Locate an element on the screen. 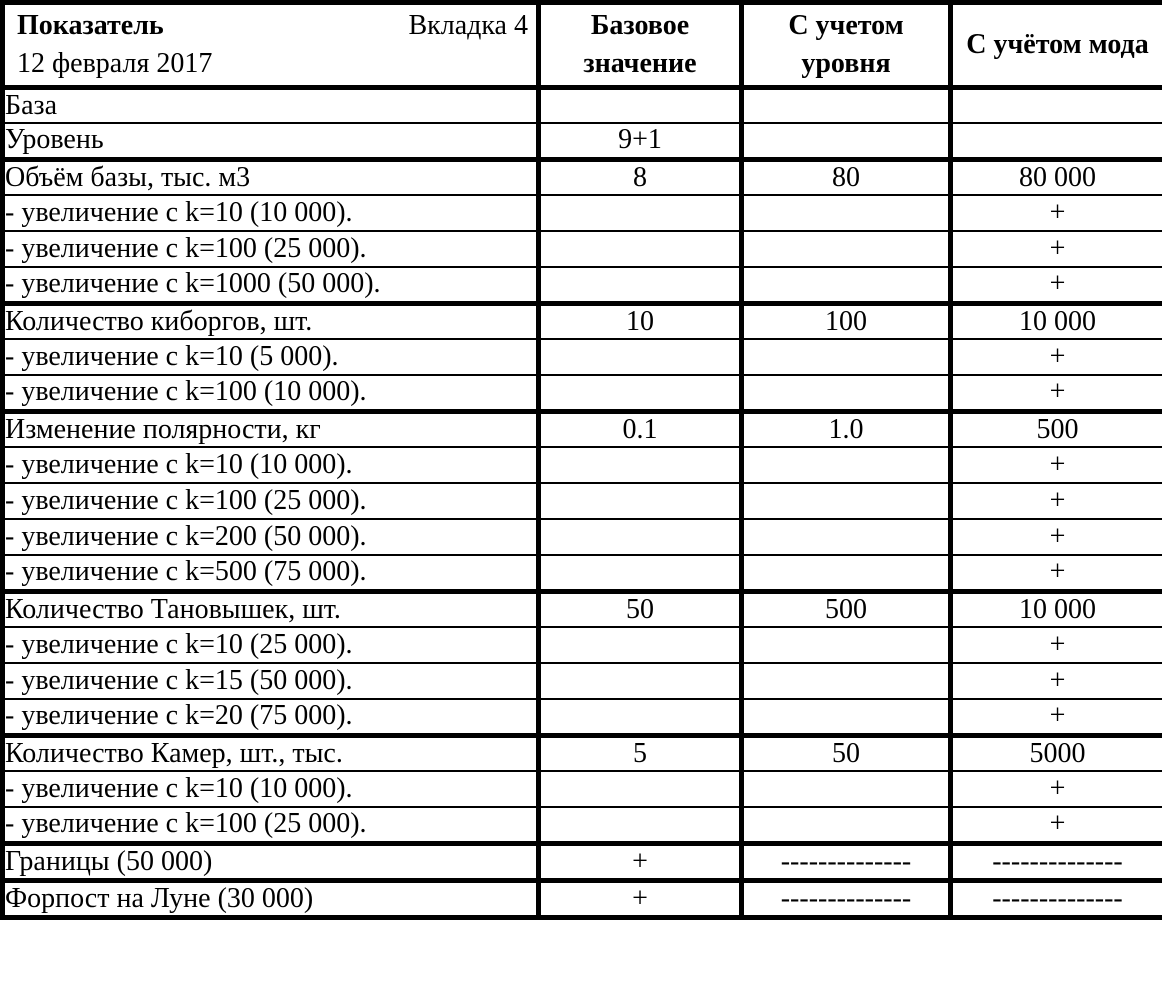 The height and width of the screenshot is (991, 1162). row-label: Уровень is located at coordinates (270, 142).